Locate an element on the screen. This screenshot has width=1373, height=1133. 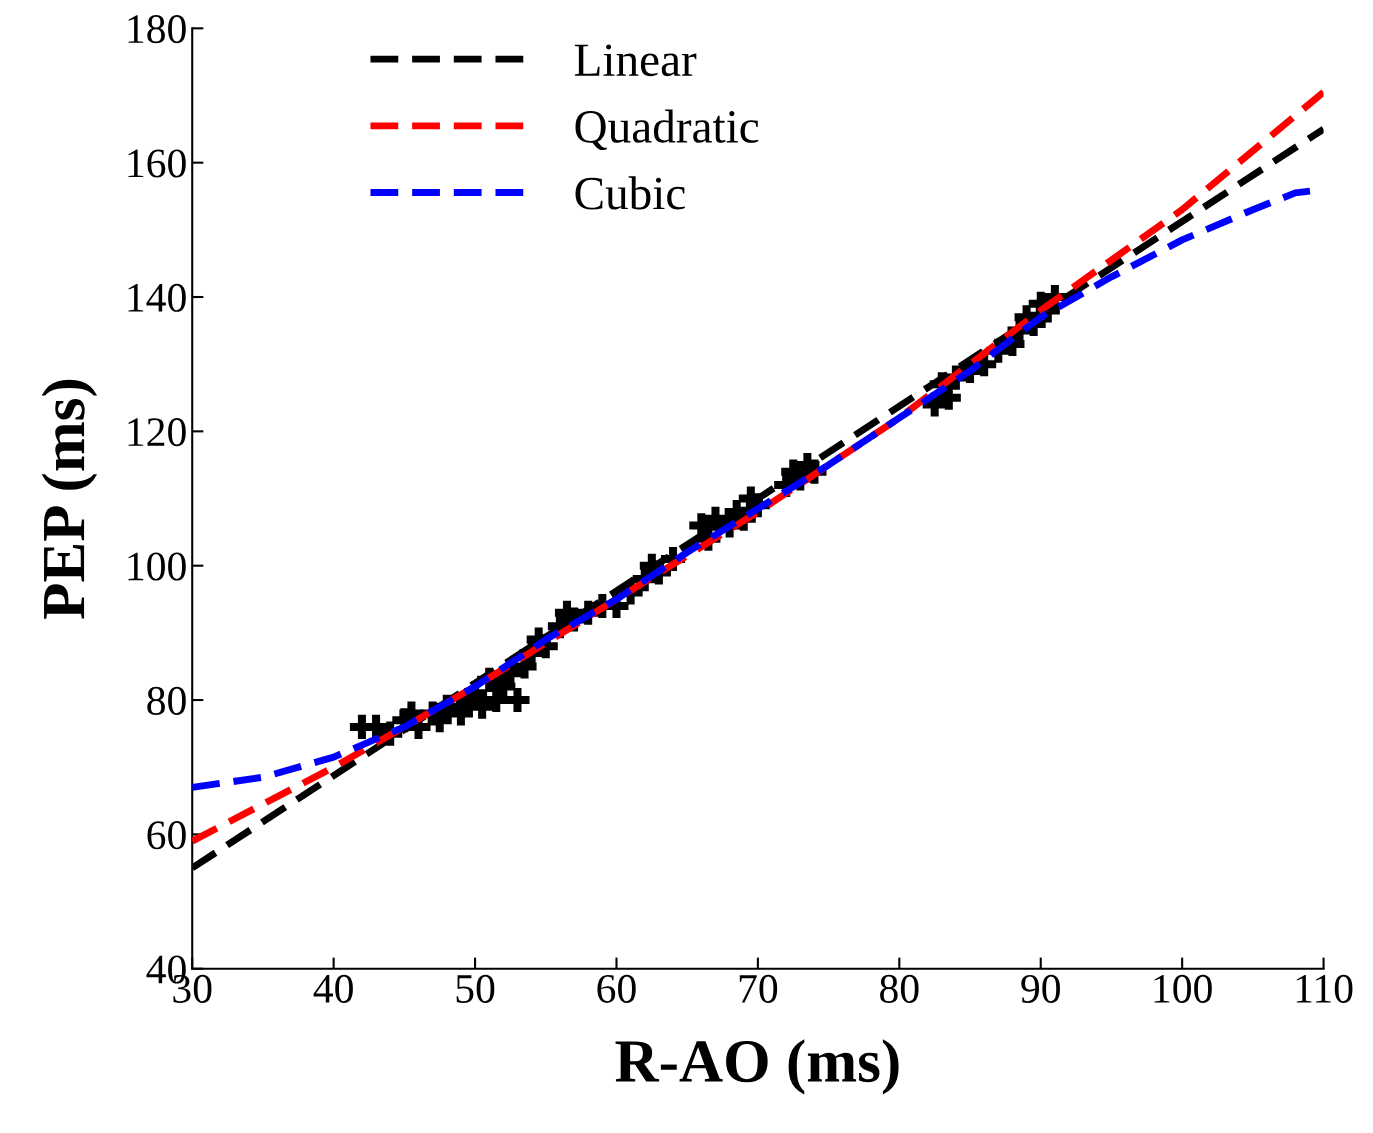
x-tick-label: 50 is located at coordinates (475, 988).